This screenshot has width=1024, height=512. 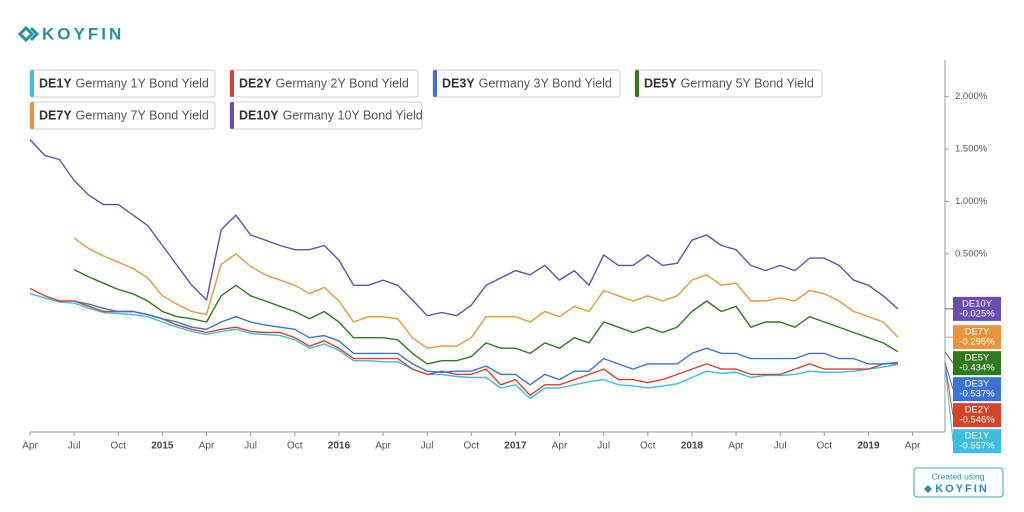 I want to click on badge-ticker: DE2Y, so click(x=977, y=410).